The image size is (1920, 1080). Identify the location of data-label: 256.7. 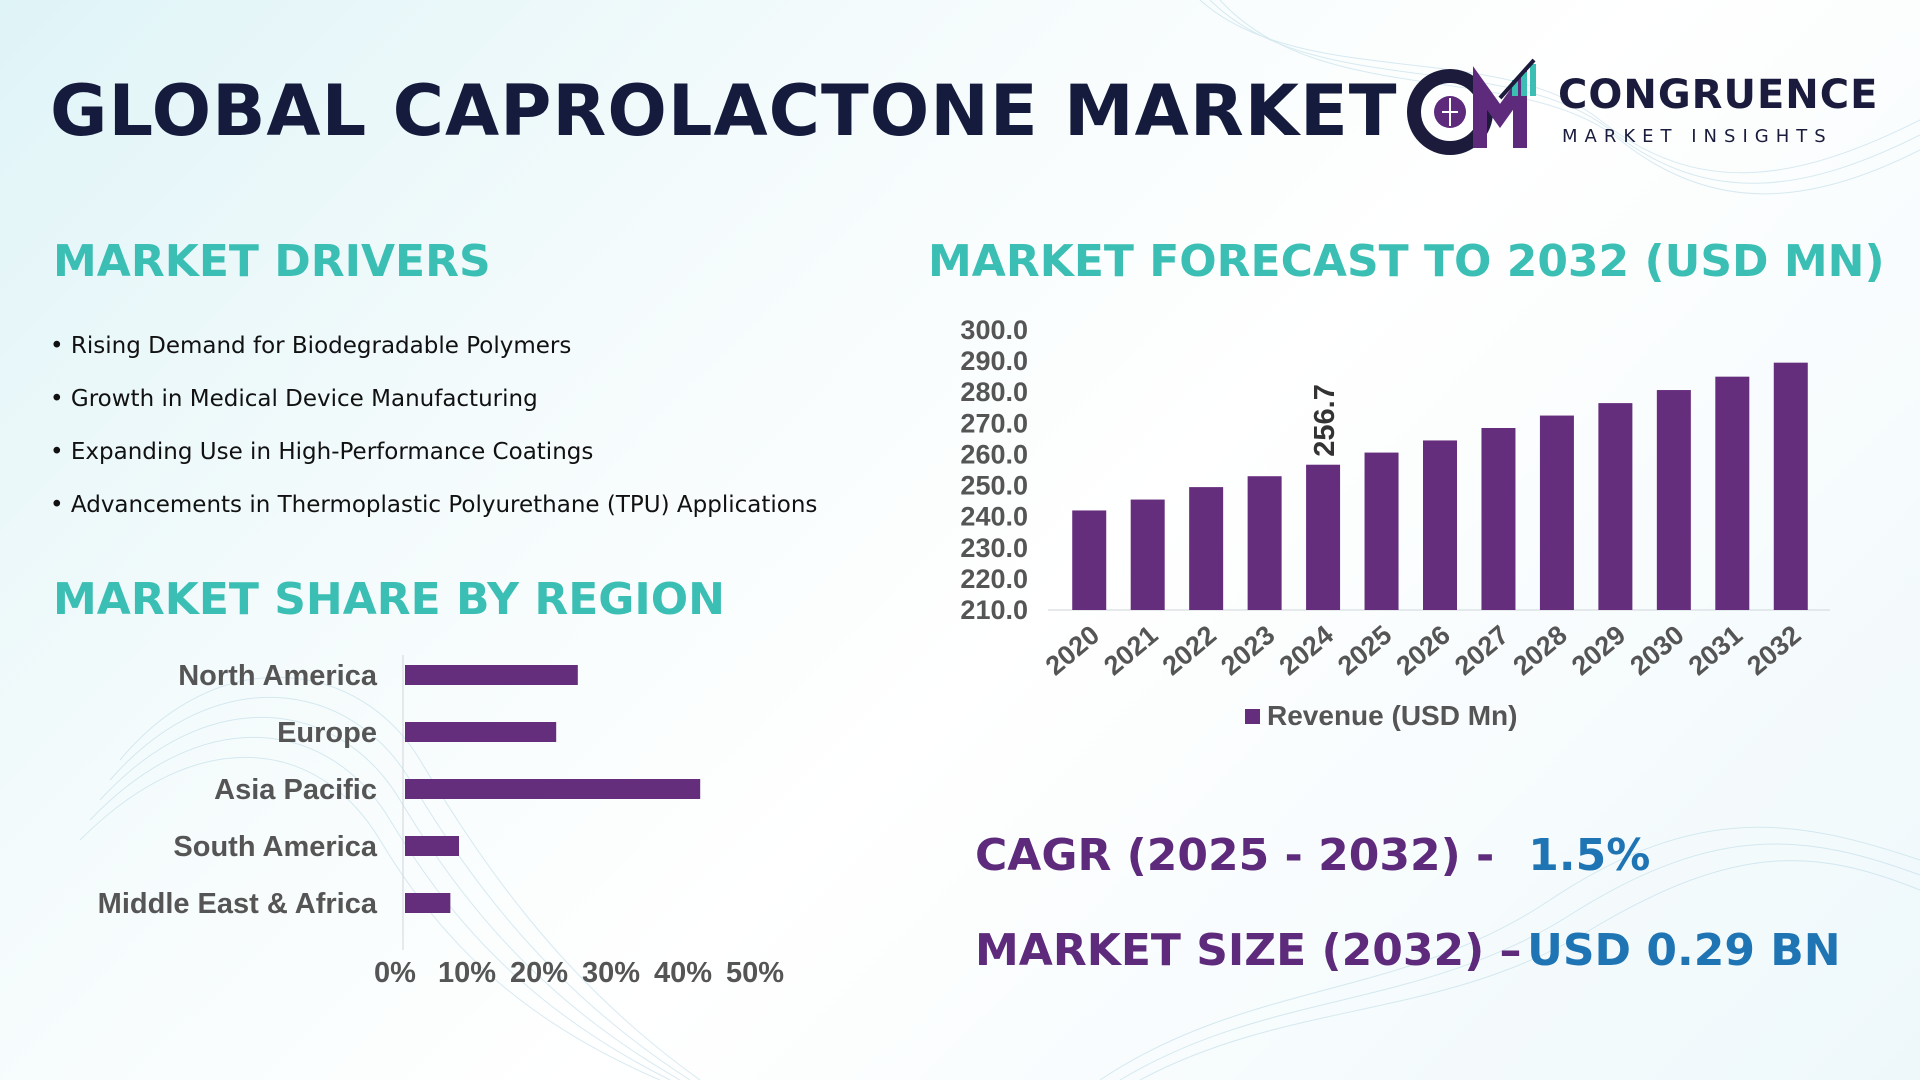
(1325, 420).